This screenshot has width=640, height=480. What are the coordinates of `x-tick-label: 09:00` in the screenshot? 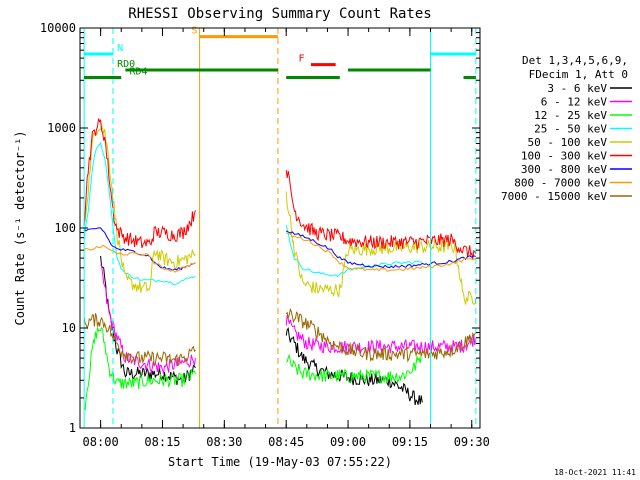 It's located at (348, 442).